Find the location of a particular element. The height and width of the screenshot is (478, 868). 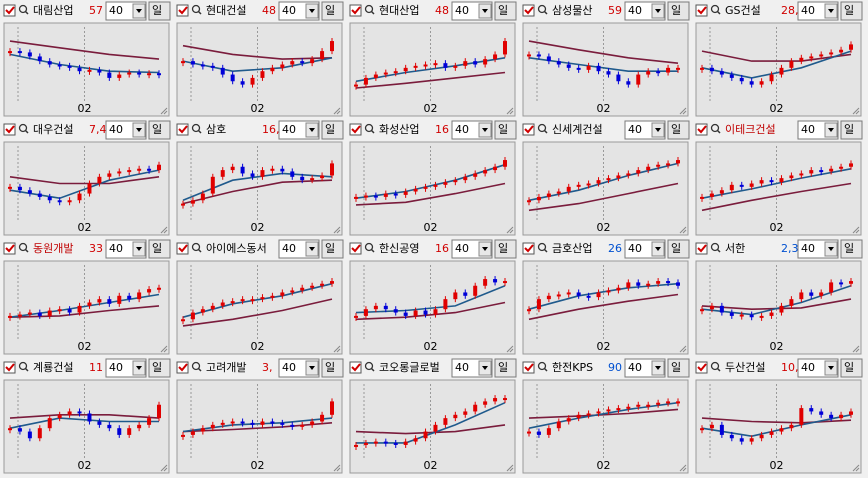

stock-name: 동원개발 is located at coordinates (53, 248).